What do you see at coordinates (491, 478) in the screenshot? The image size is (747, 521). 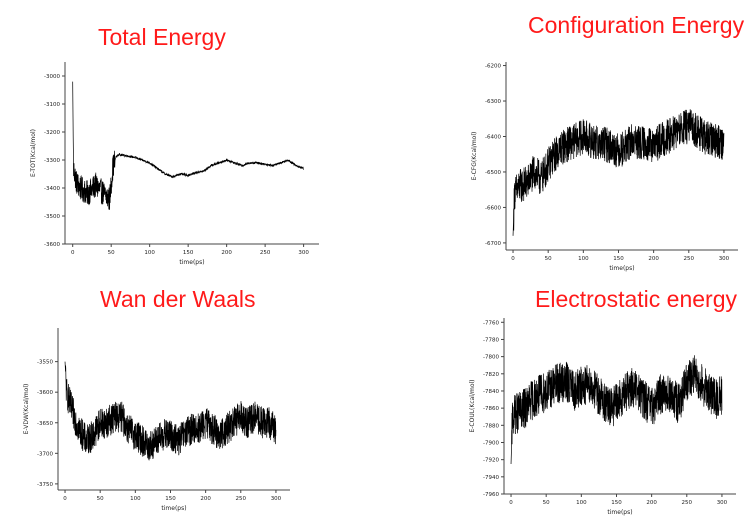 I see `y-tick-label: -7940` at bounding box center [491, 478].